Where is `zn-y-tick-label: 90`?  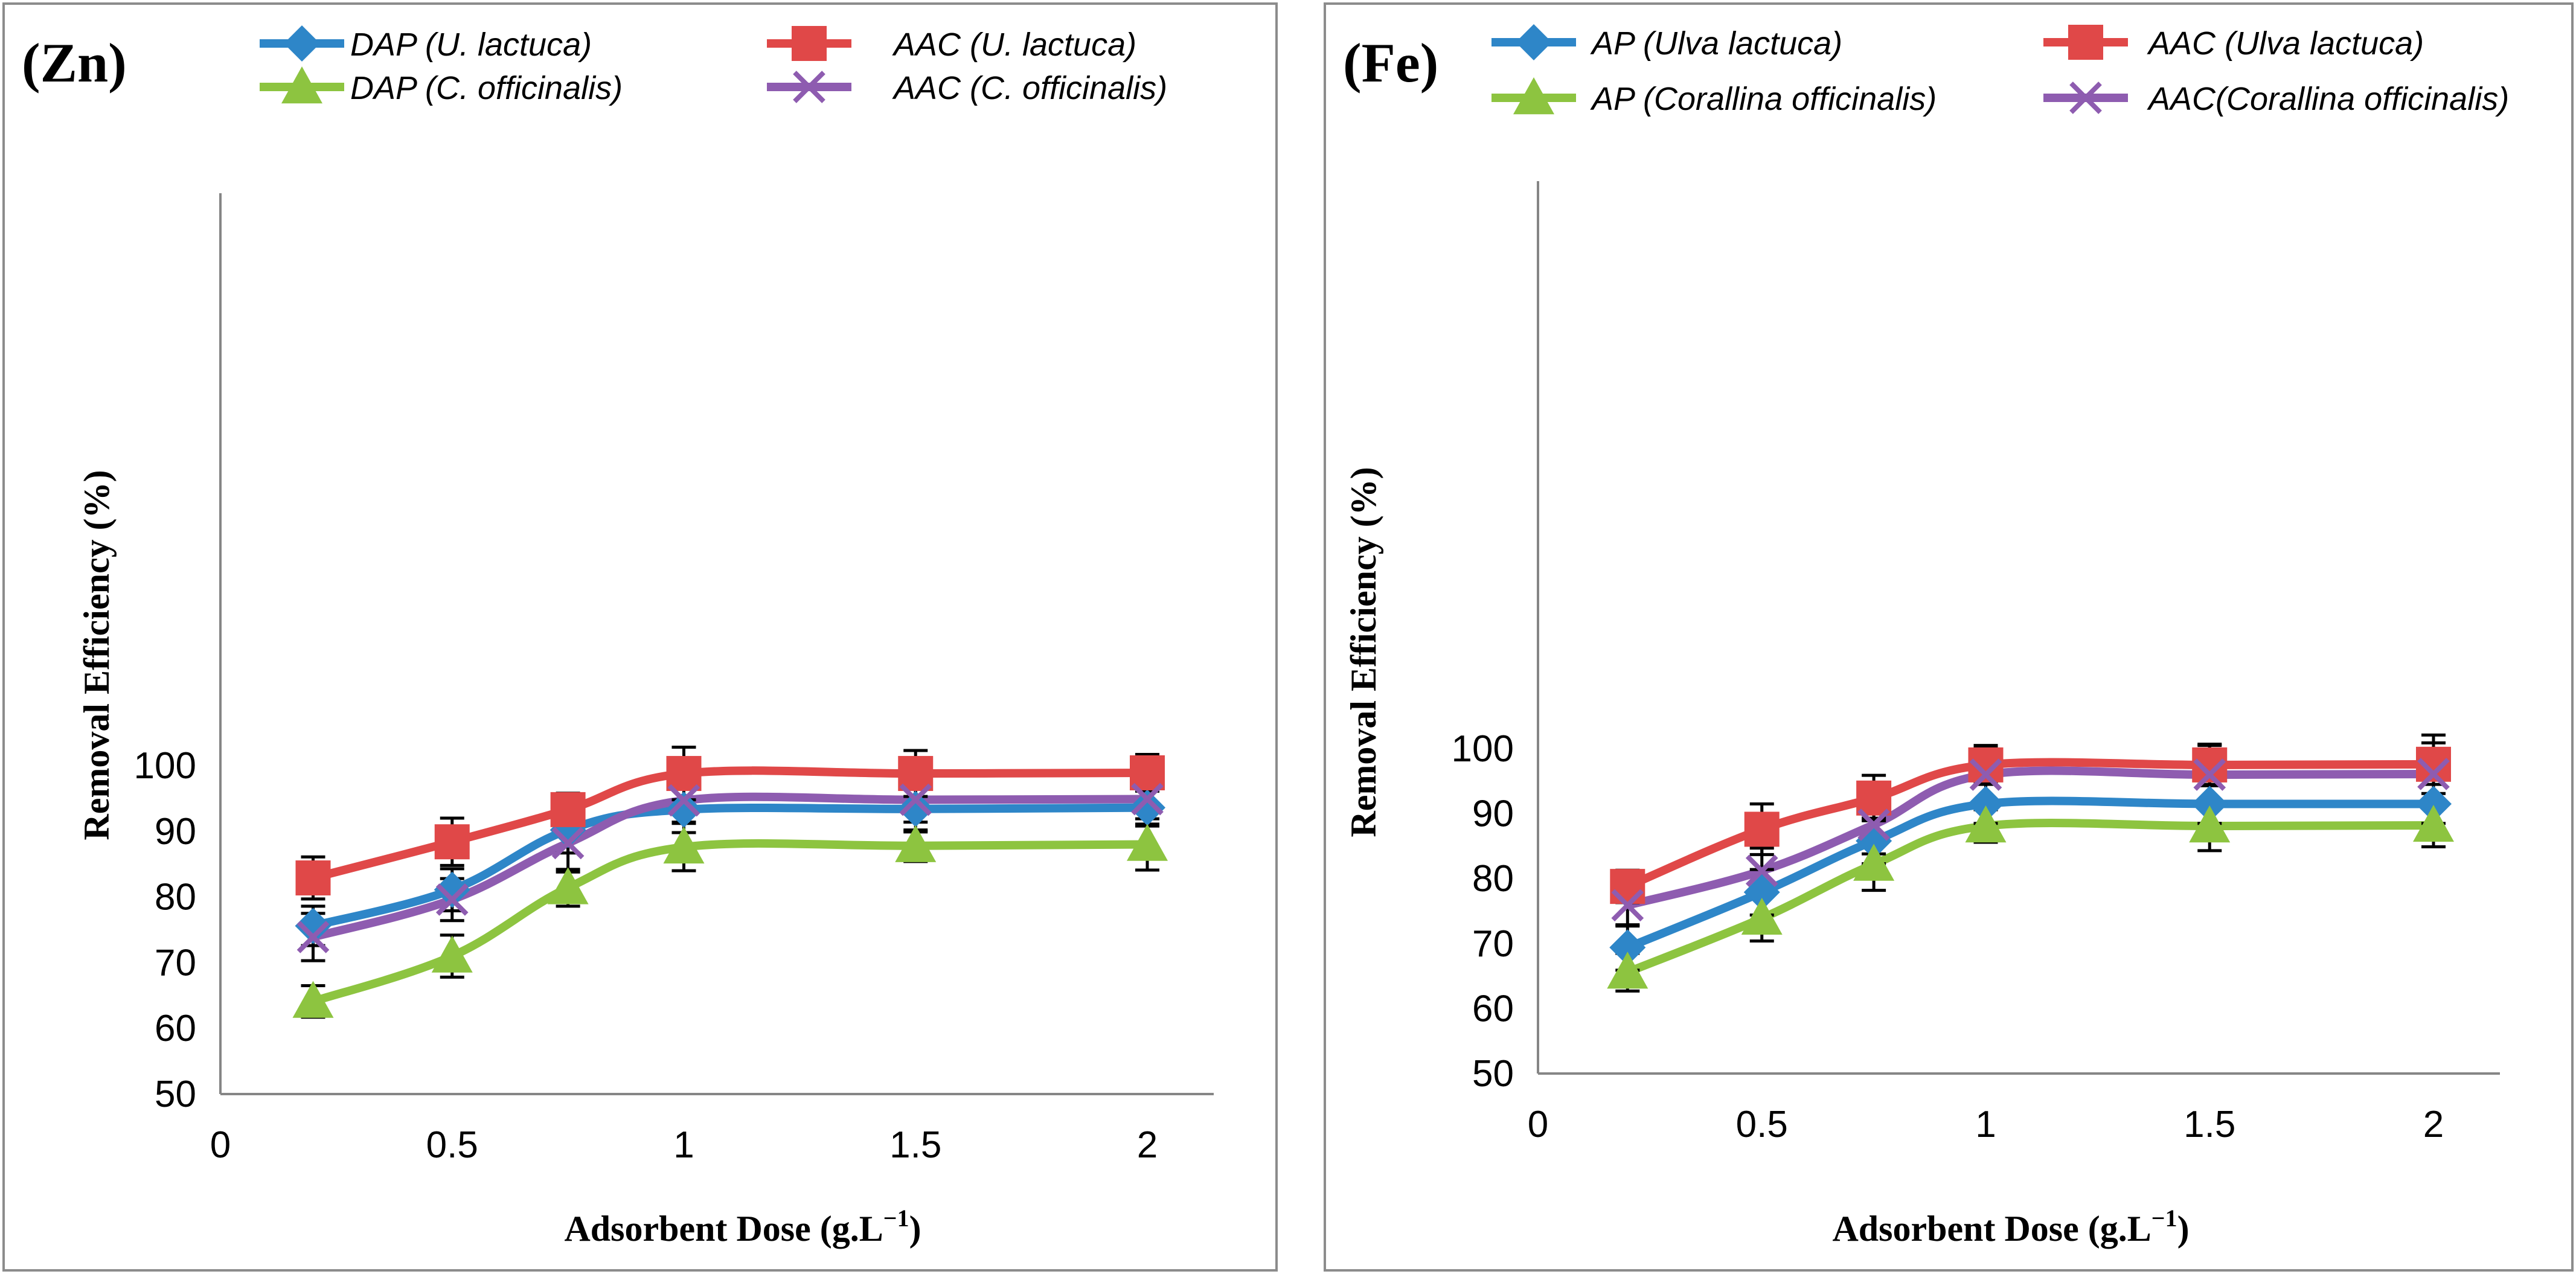
zn-y-tick-label: 90 is located at coordinates (175, 832).